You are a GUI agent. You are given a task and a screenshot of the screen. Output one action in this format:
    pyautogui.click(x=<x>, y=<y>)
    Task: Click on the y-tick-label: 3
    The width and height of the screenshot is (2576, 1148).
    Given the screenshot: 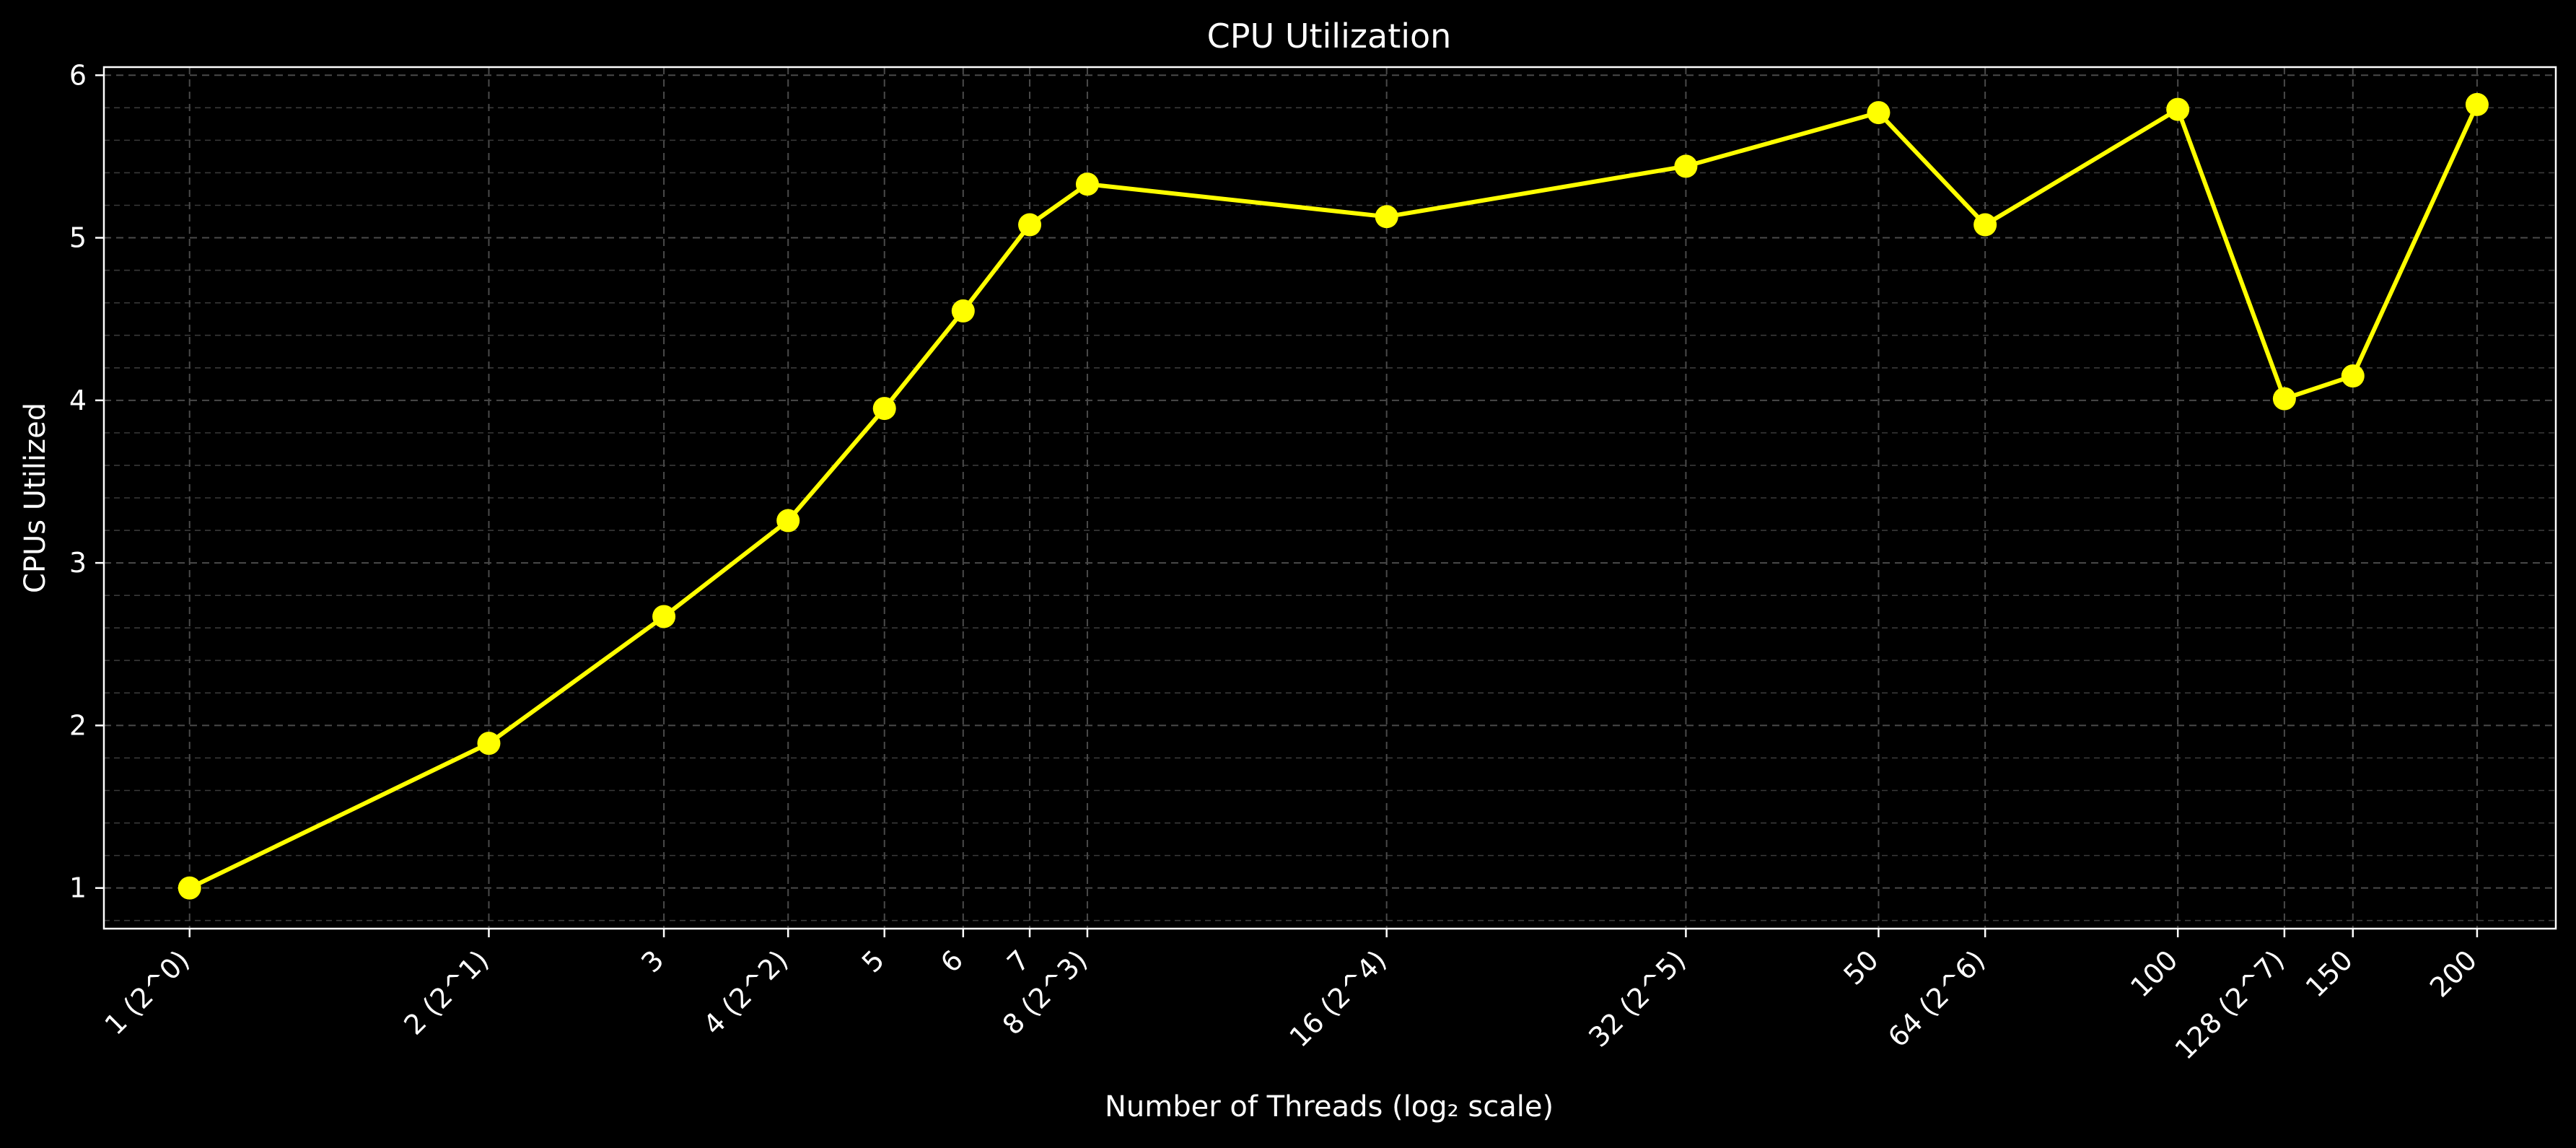 What is the action you would take?
    pyautogui.click(x=78, y=563)
    